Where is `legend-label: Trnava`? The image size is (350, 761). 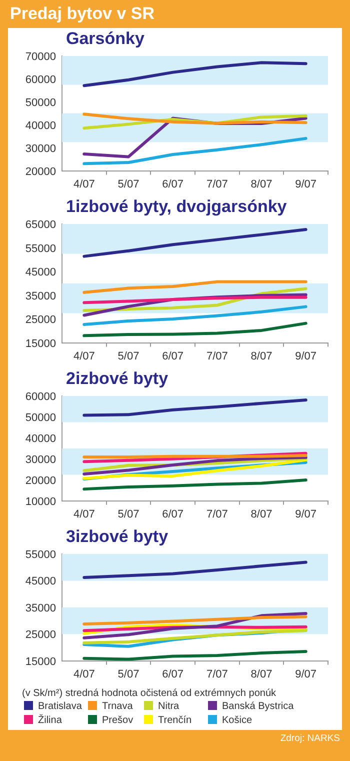 legend-label: Trnava is located at coordinates (117, 706).